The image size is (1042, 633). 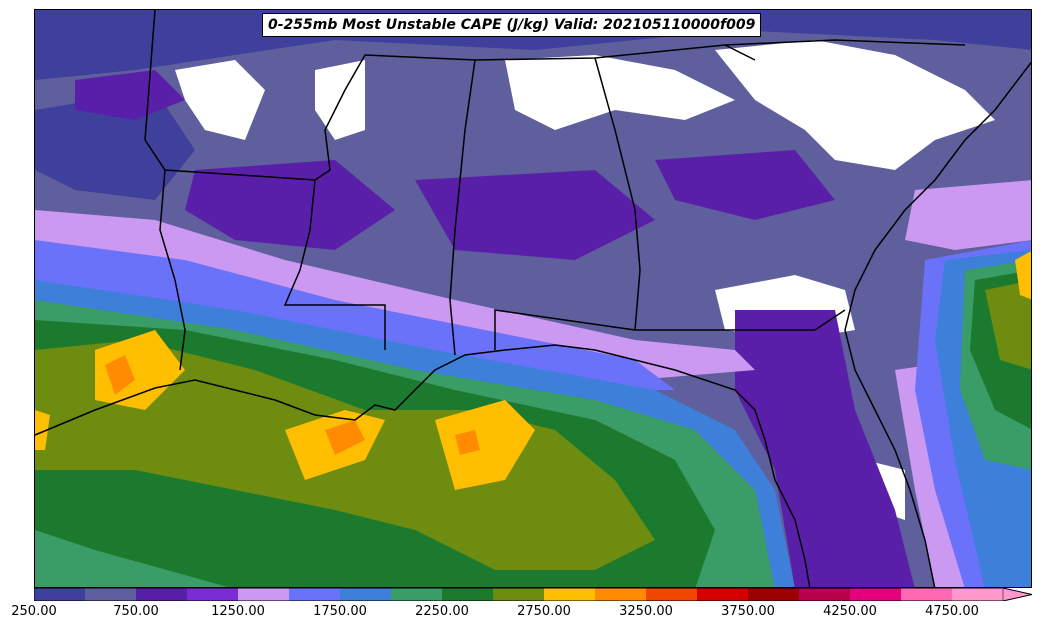 What do you see at coordinates (748, 611) in the screenshot?
I see `colorbar-tick-label: 3750.00` at bounding box center [748, 611].